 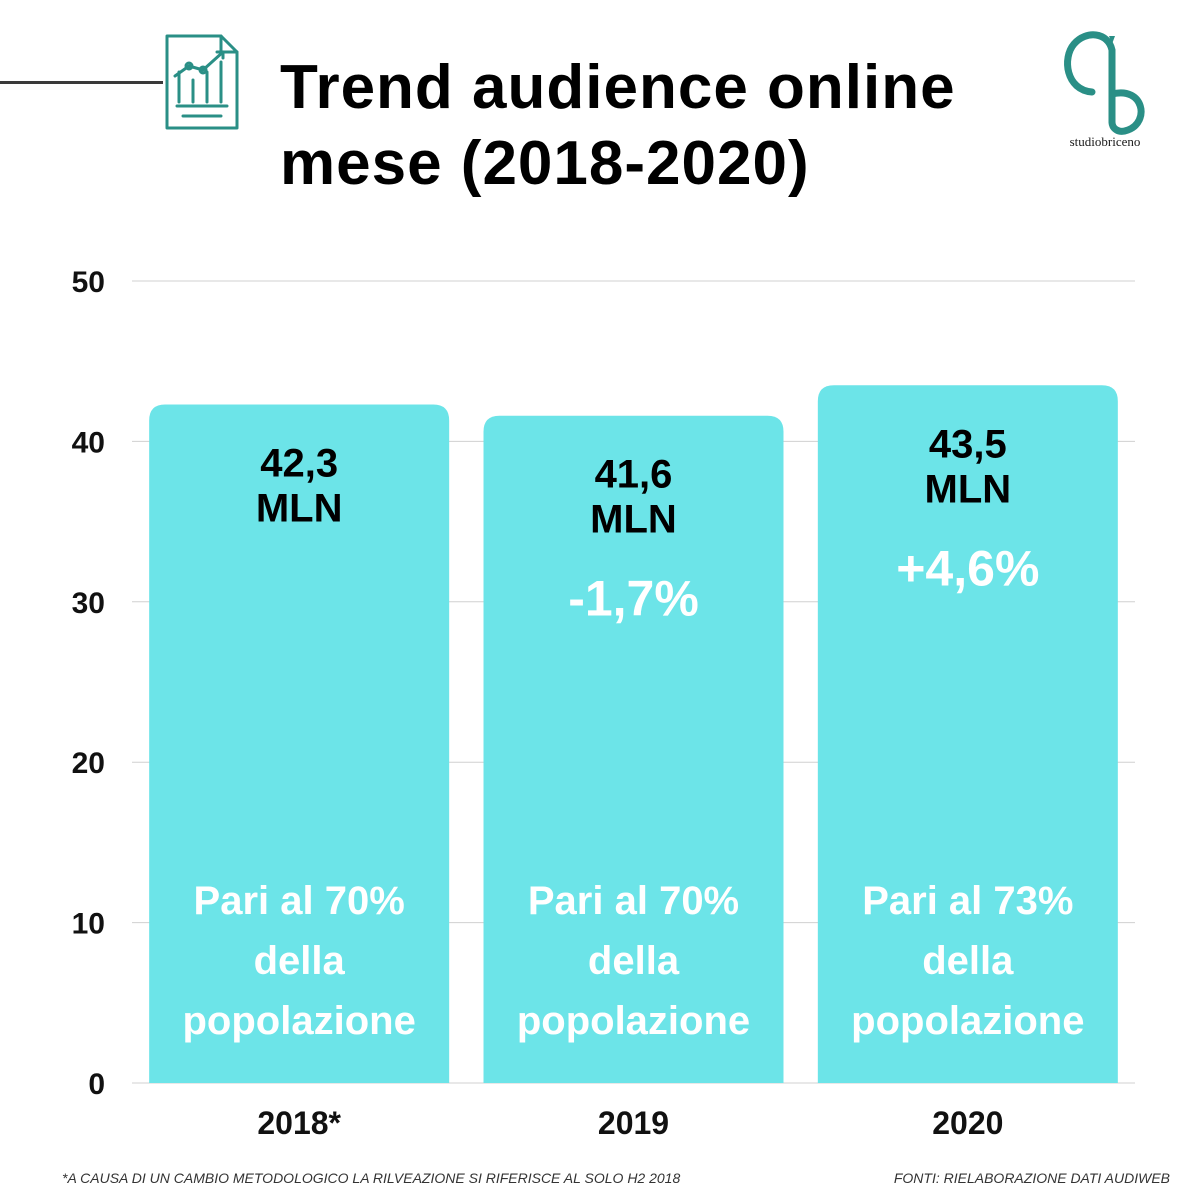 I want to click on x-tick-label: 2018*, so click(x=299, y=1123).